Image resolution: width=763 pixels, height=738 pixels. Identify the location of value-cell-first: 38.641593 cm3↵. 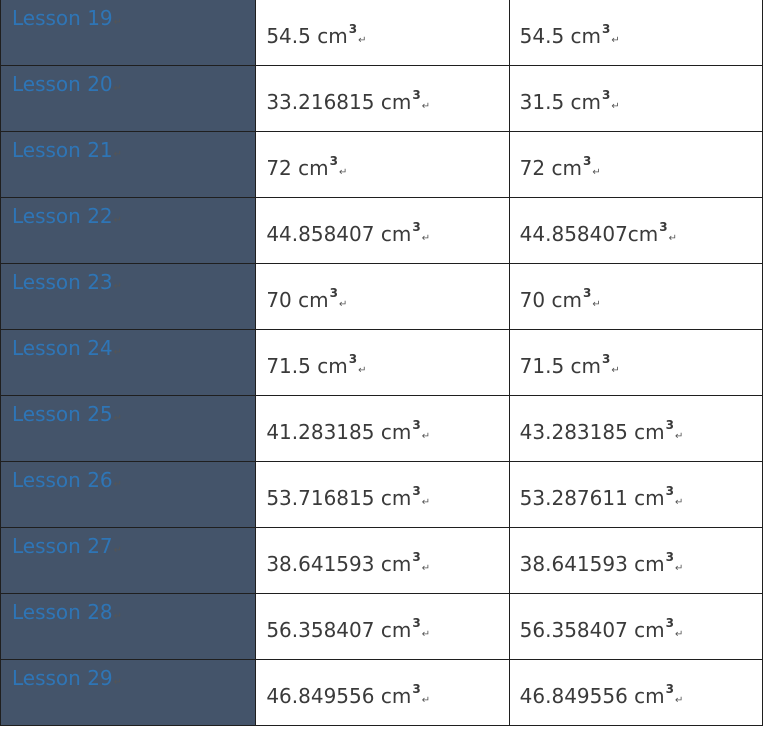
(382, 560).